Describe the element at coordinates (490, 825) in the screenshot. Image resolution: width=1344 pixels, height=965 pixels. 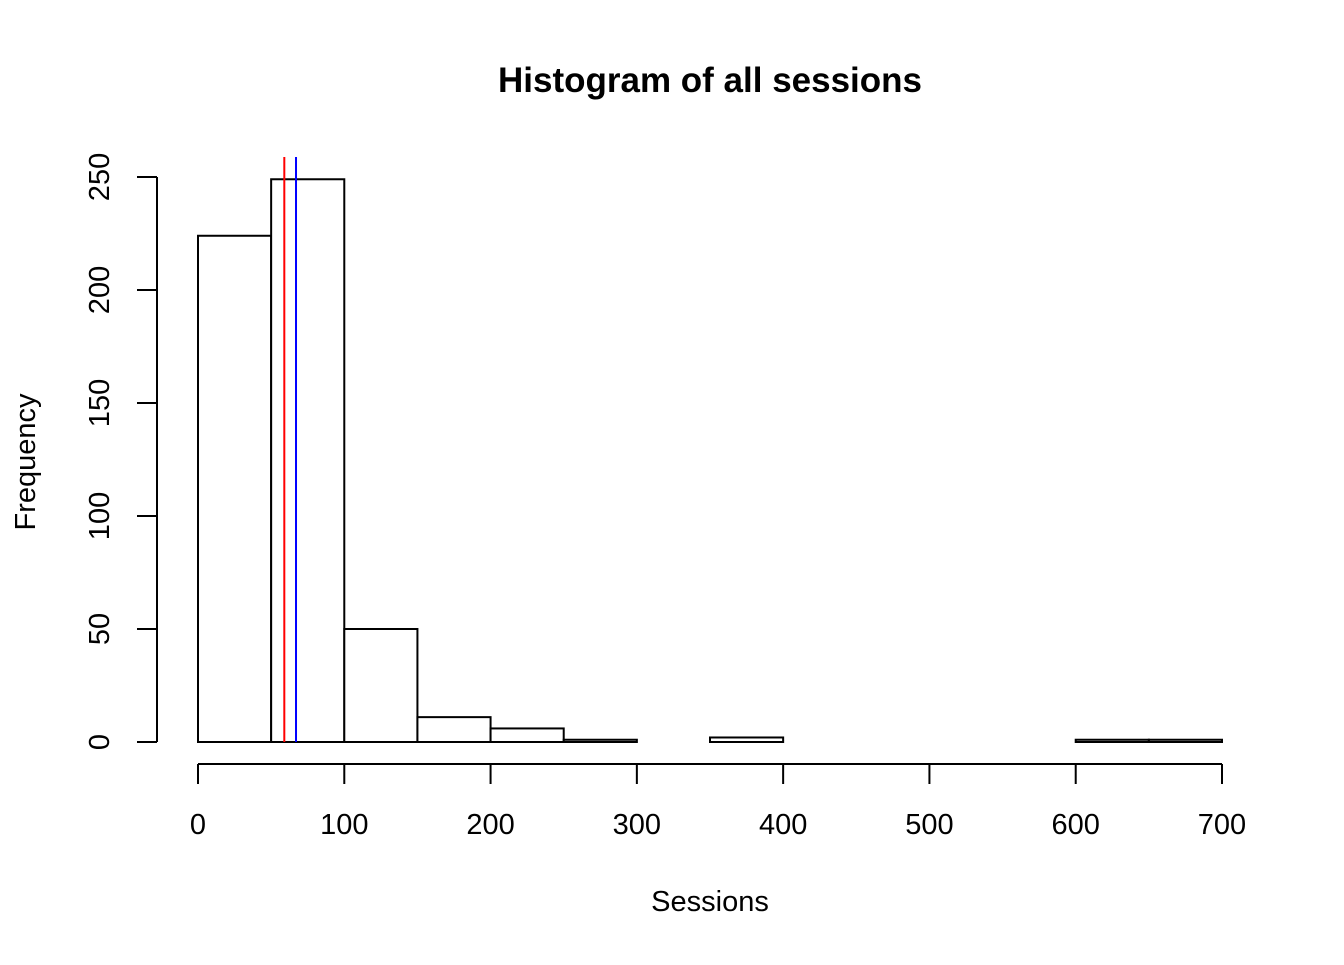
I see `x-tick-label: 200` at that location.